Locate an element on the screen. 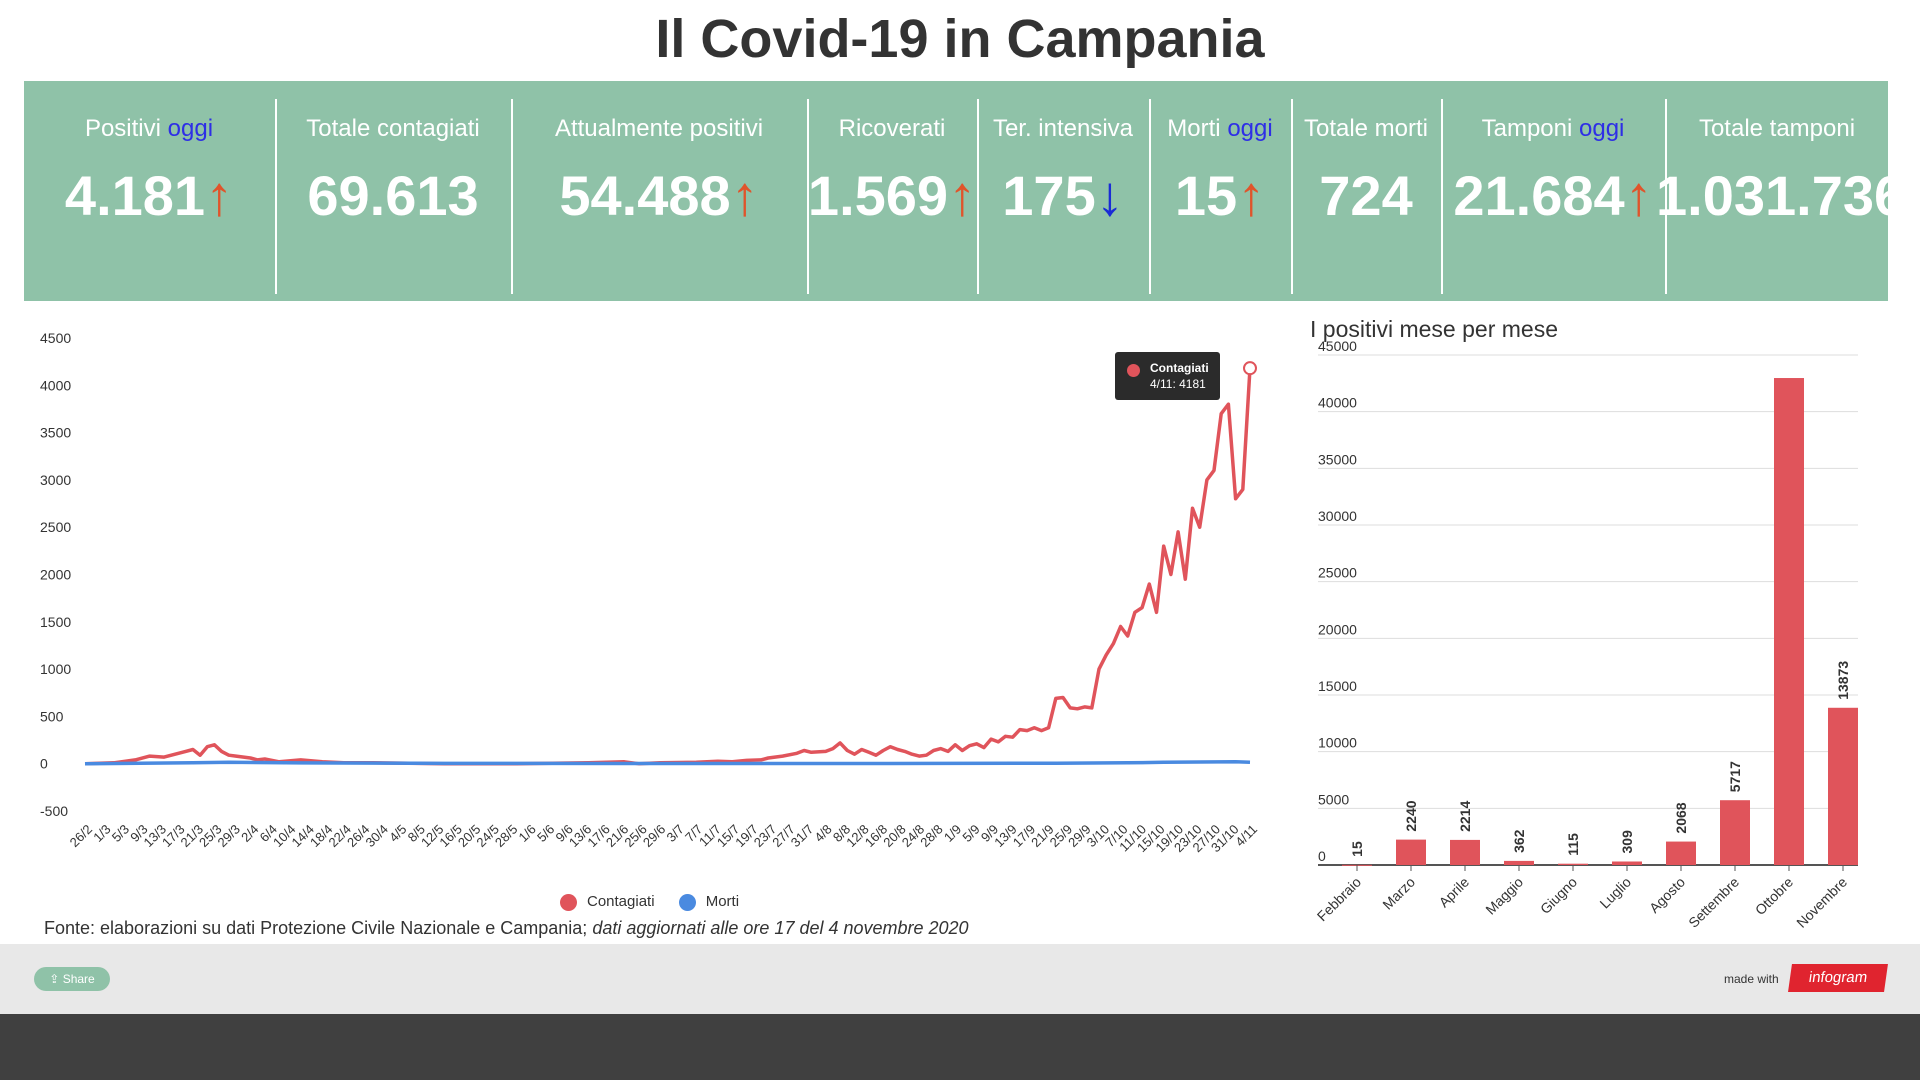 Image resolution: width=1920 pixels, height=1080 pixels. stat-value: 175↓ is located at coordinates (1063, 195).